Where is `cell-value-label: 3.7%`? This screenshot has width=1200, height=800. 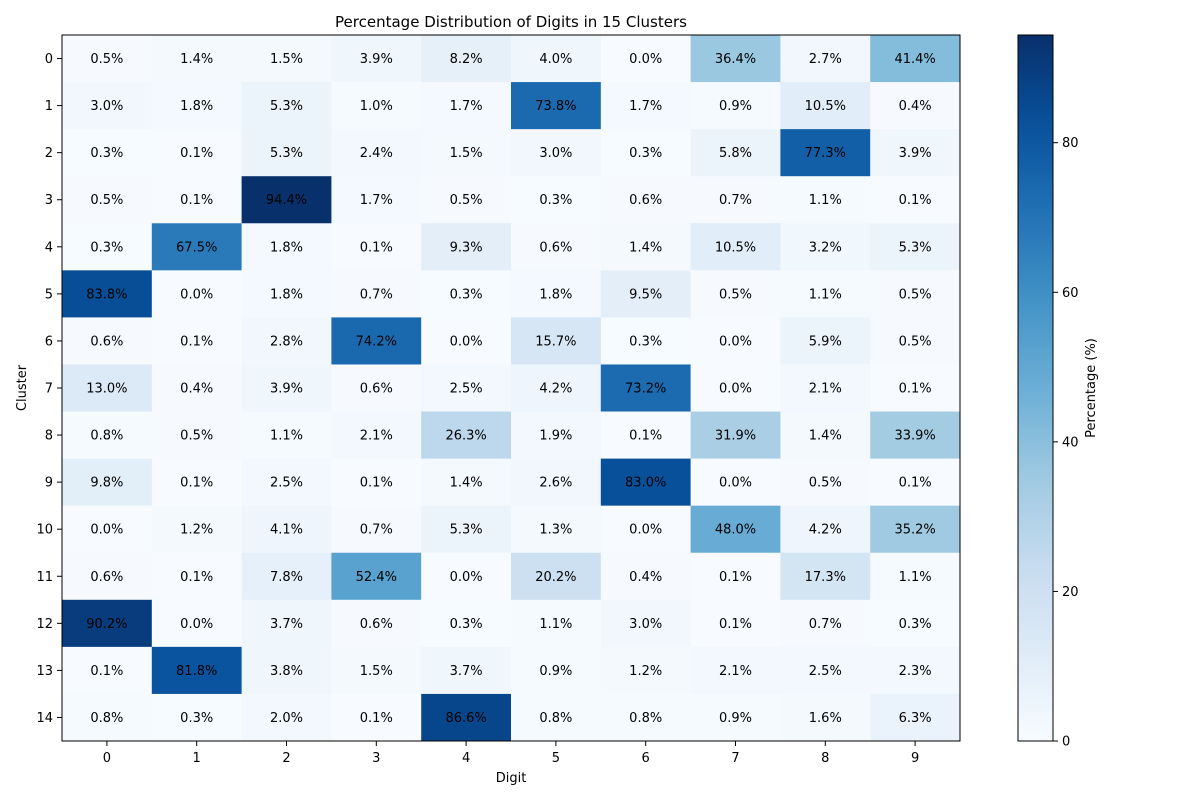 cell-value-label: 3.7% is located at coordinates (286, 624).